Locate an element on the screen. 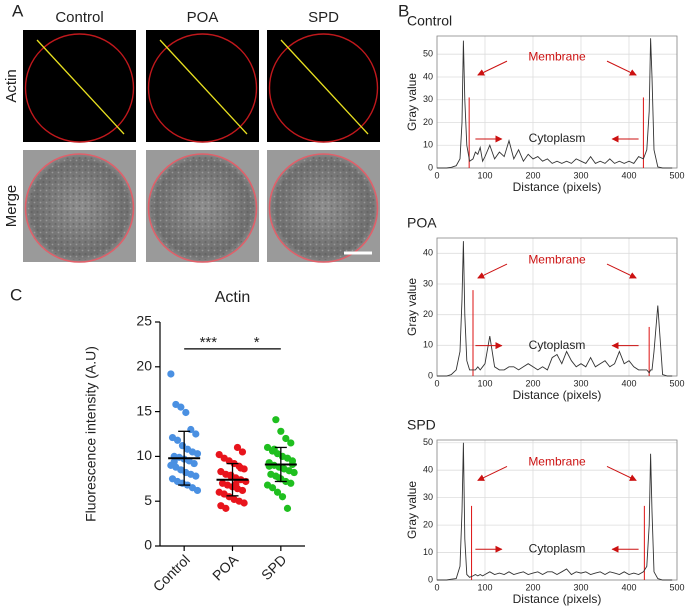 The height and width of the screenshot is (607, 685). row-label: Actin is located at coordinates (11, 85).